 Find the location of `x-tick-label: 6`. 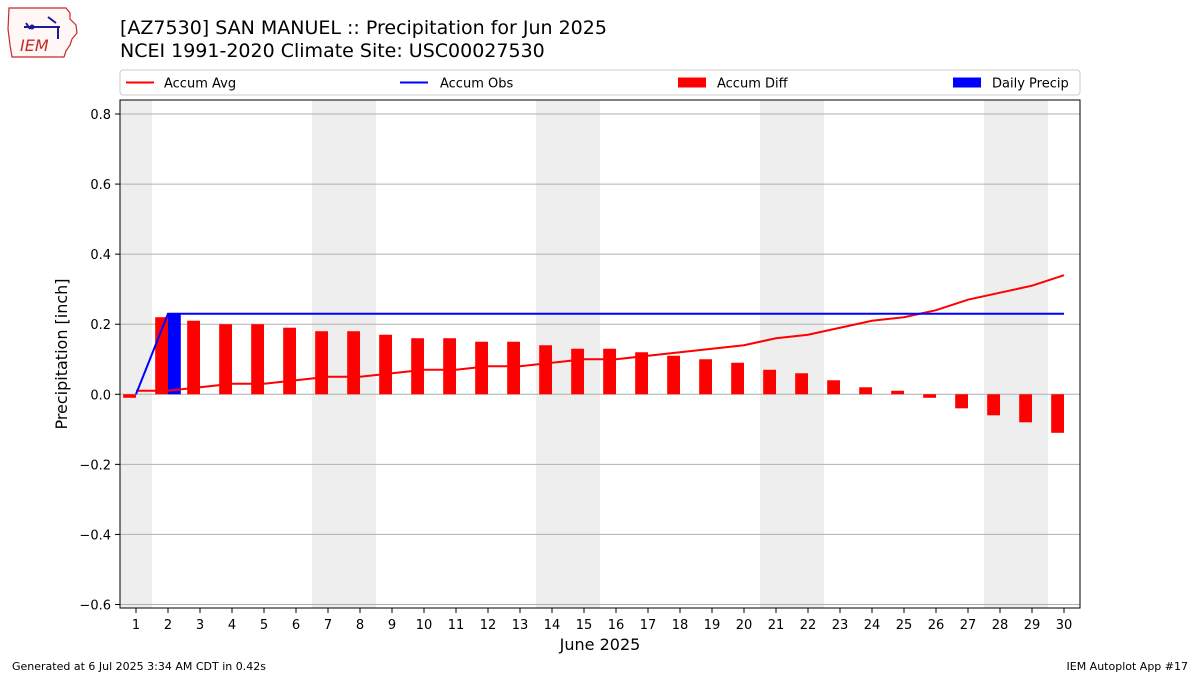

x-tick-label: 6 is located at coordinates (296, 625).